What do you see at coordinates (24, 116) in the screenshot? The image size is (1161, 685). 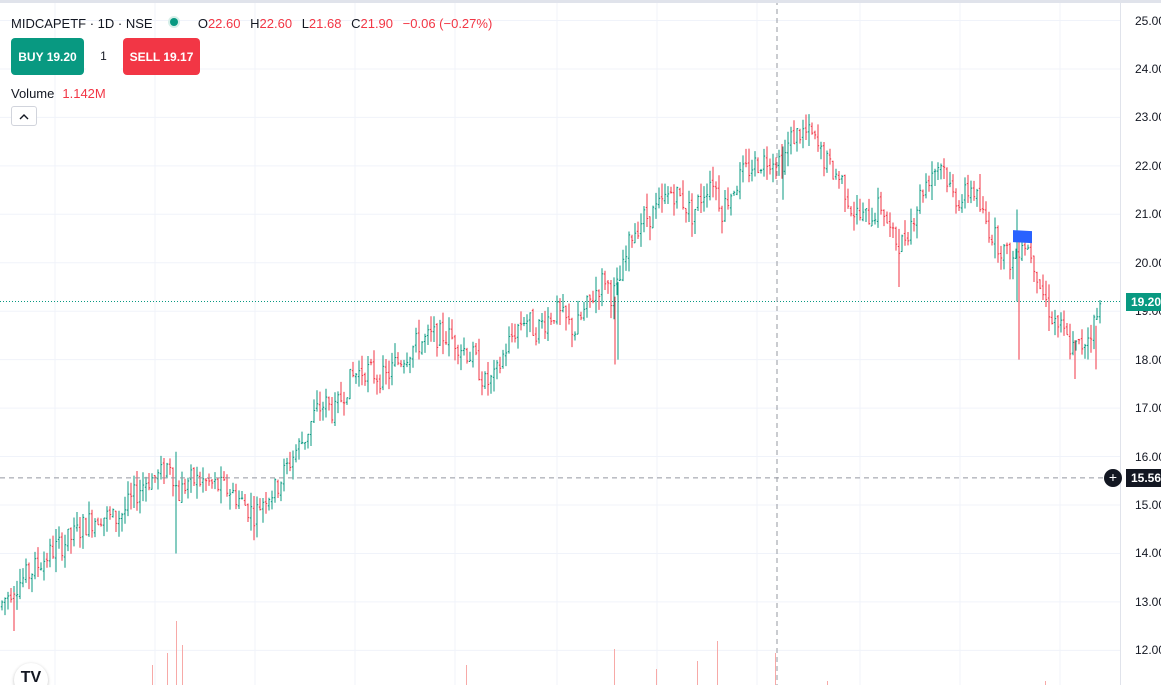 I see `collapse-button` at bounding box center [24, 116].